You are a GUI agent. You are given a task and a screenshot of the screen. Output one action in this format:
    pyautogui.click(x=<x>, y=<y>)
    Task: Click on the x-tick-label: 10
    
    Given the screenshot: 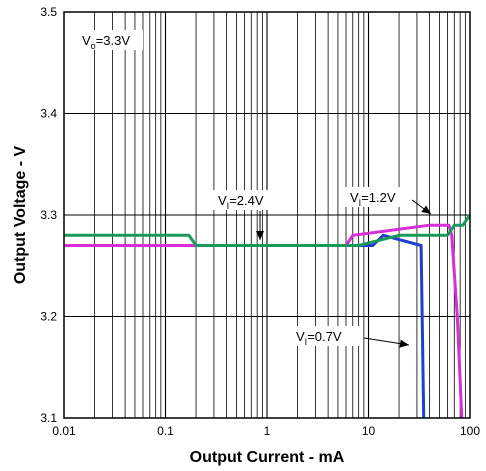 What is the action you would take?
    pyautogui.click(x=369, y=431)
    